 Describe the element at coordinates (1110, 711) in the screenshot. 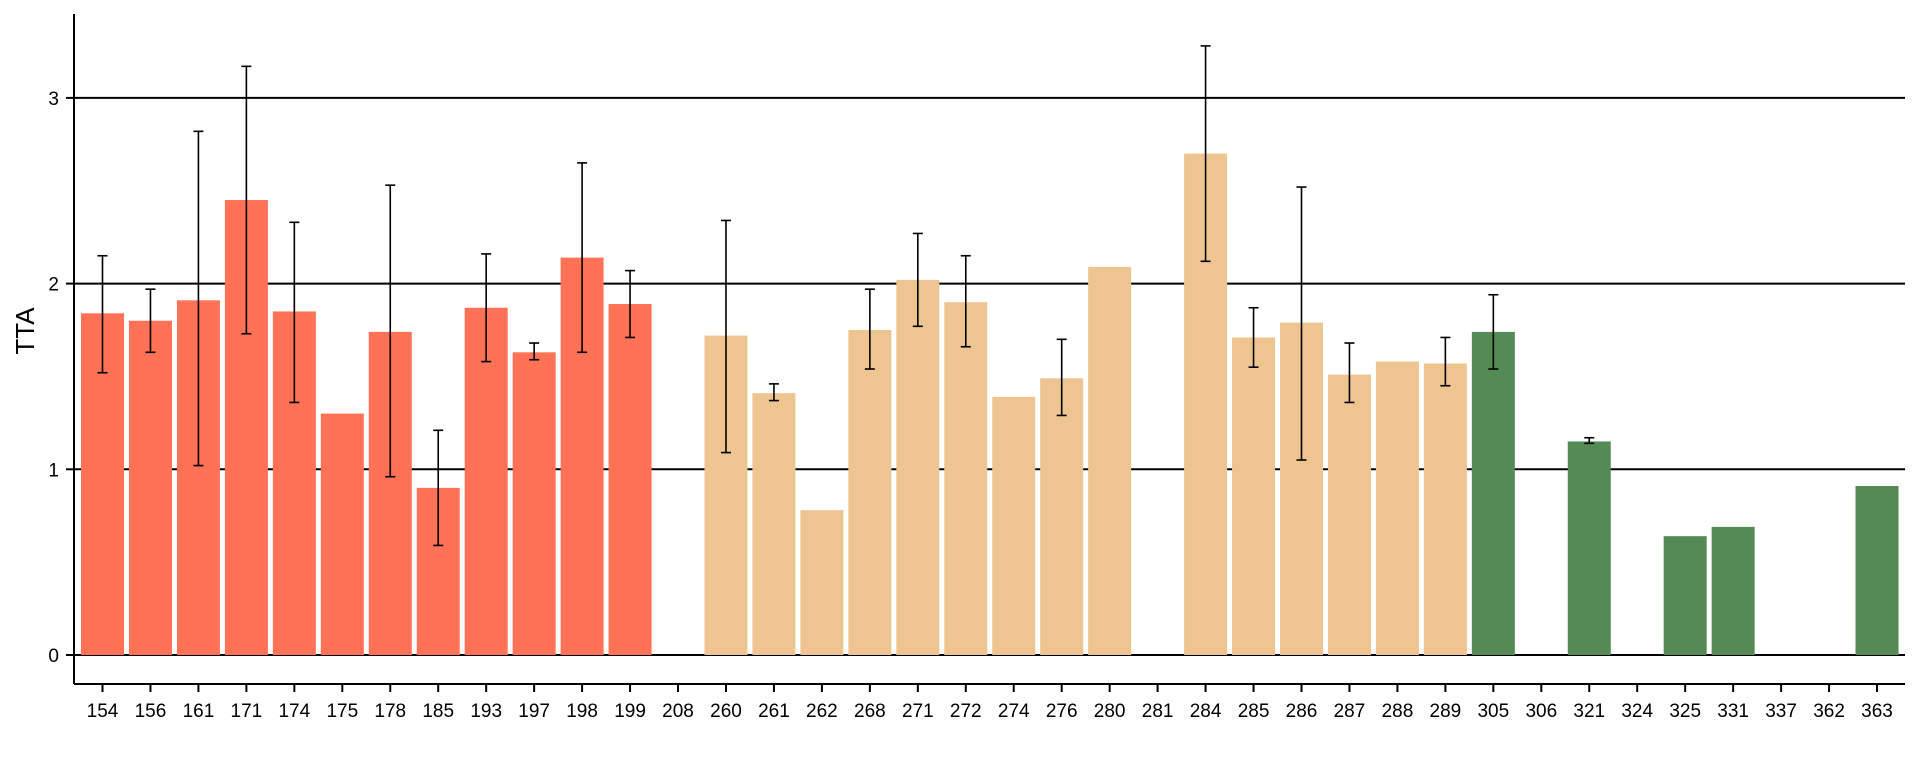

I see `x-tick-label-280: 280` at that location.